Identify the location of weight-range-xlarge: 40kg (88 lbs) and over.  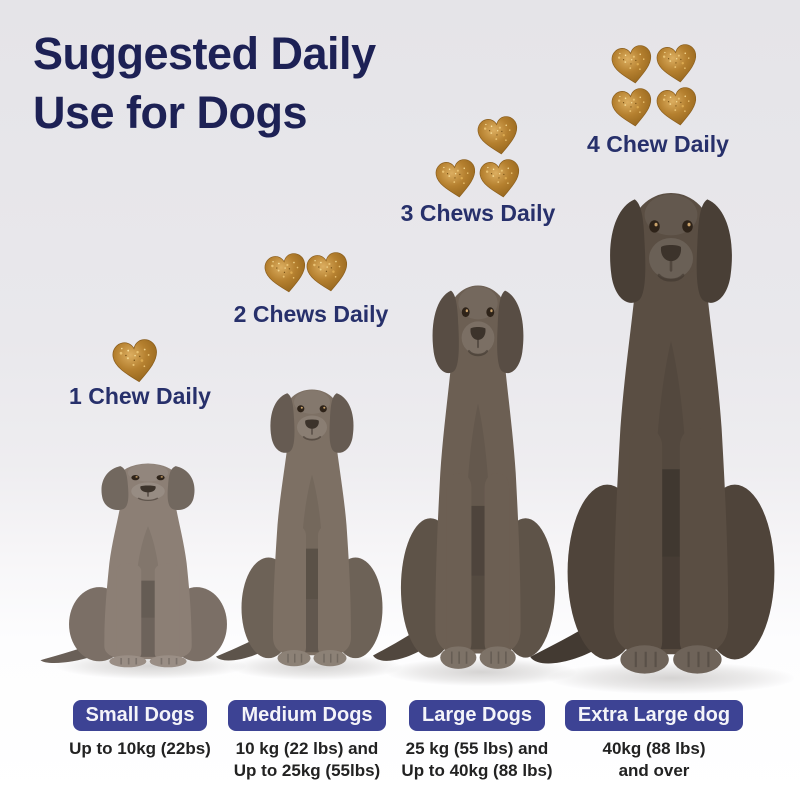
(654, 760).